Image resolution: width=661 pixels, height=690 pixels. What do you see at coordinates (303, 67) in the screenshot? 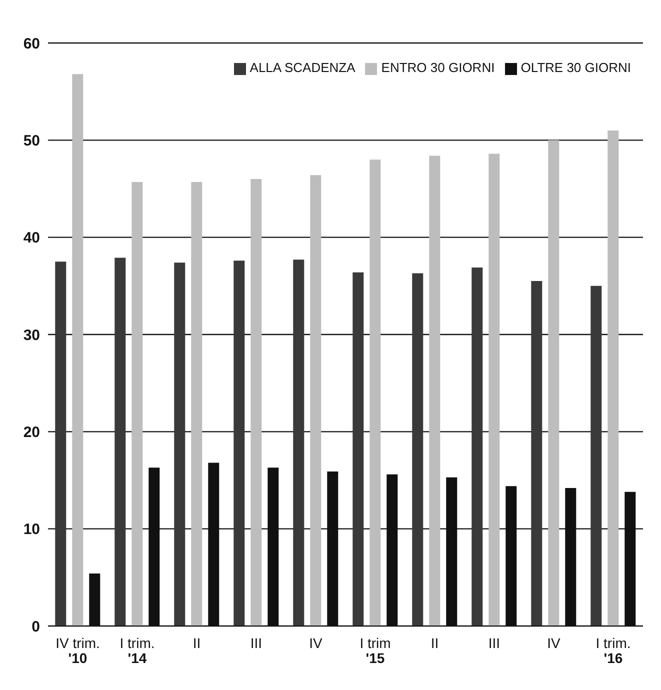
I see `legend-label: ALLA SCADENZA` at bounding box center [303, 67].